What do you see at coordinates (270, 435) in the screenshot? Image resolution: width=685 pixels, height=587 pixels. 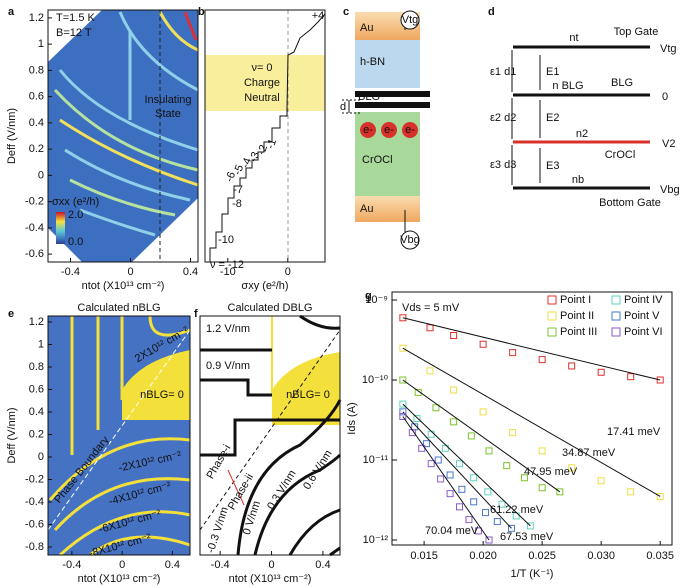 I see `plot-frame` at bounding box center [270, 435].